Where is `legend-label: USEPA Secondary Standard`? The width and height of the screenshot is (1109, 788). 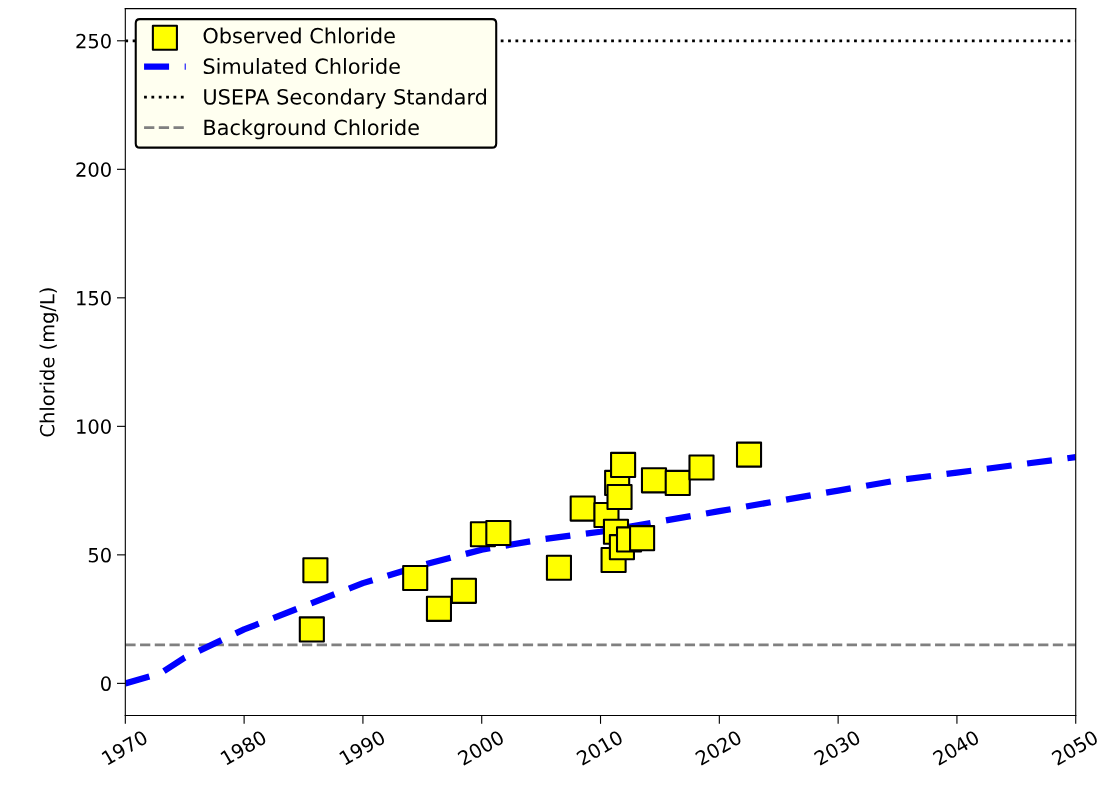 legend-label: USEPA Secondary Standard is located at coordinates (345, 98).